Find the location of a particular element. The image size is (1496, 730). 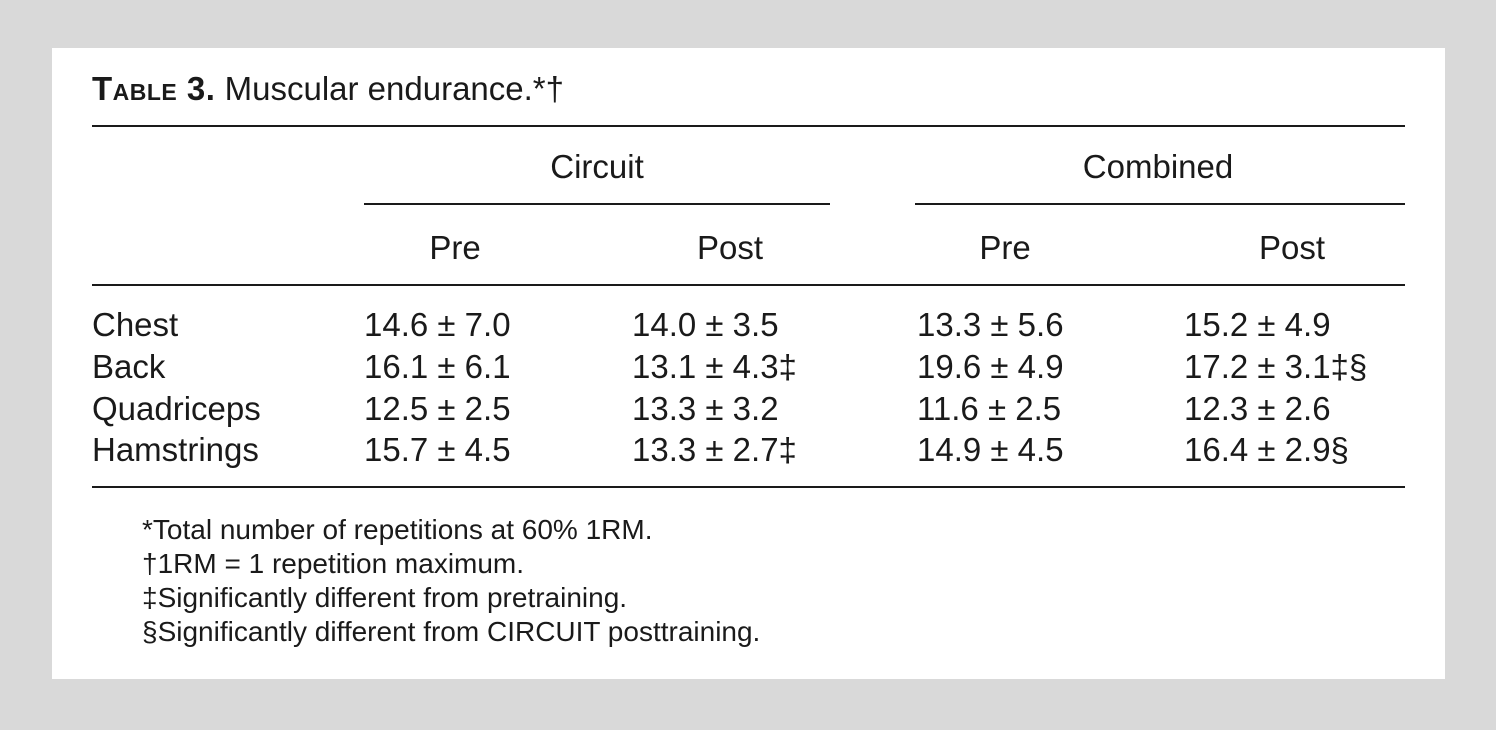

table-cell: 14.9 ± 4.5 is located at coordinates (990, 449).